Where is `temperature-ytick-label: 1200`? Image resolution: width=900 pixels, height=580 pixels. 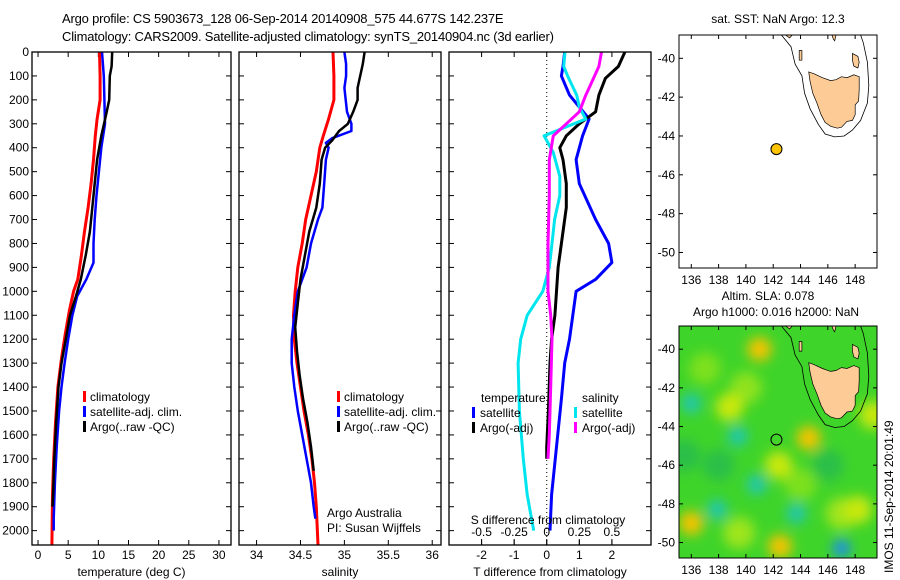
temperature-ytick-label: 1200 is located at coordinates (15, 339).